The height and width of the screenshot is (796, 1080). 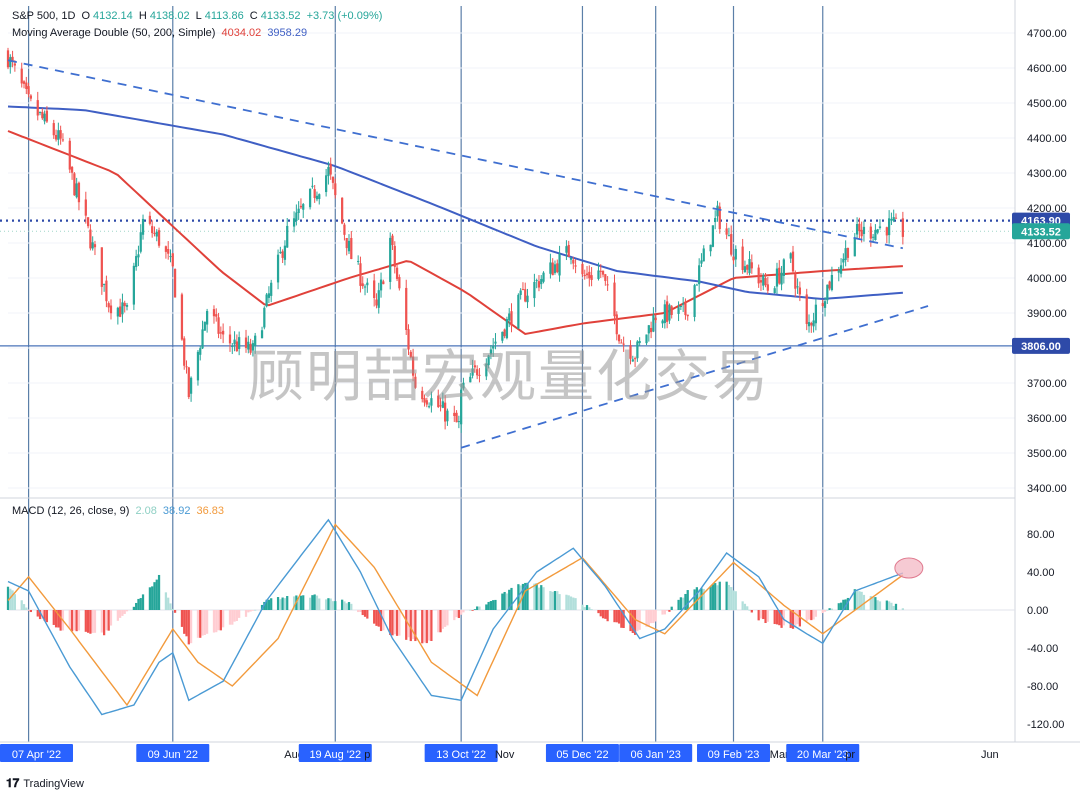 I want to click on price-tick-label: 4600.00, so click(x=1047, y=69).